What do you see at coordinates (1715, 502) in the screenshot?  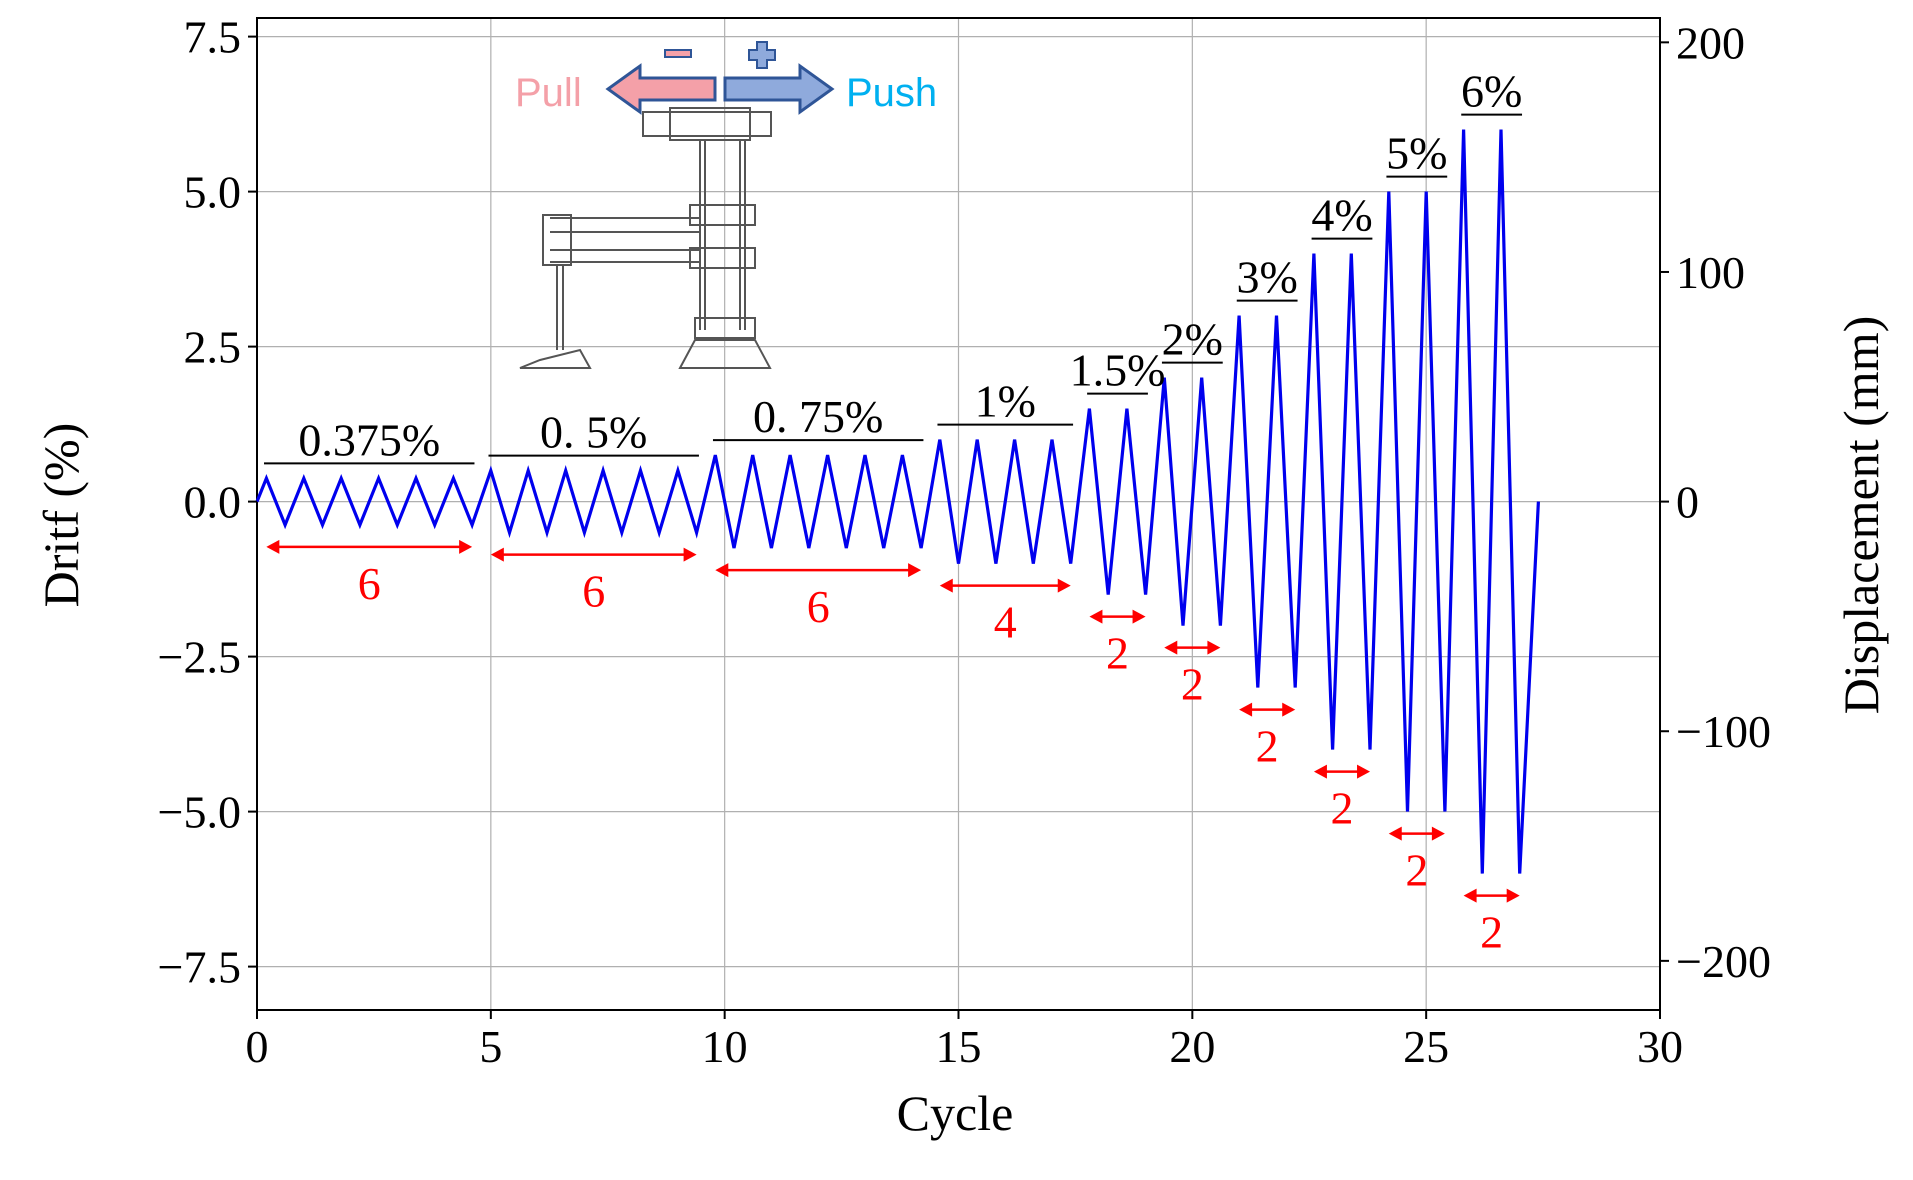 I see `y-axis-right: 200 100 0 −100 −200` at bounding box center [1715, 502].